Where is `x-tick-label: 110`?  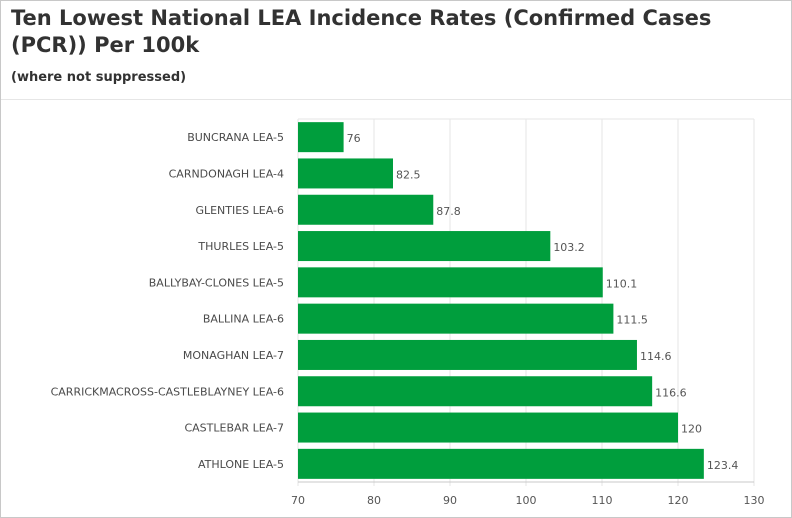
x-tick-label: 110 is located at coordinates (602, 500).